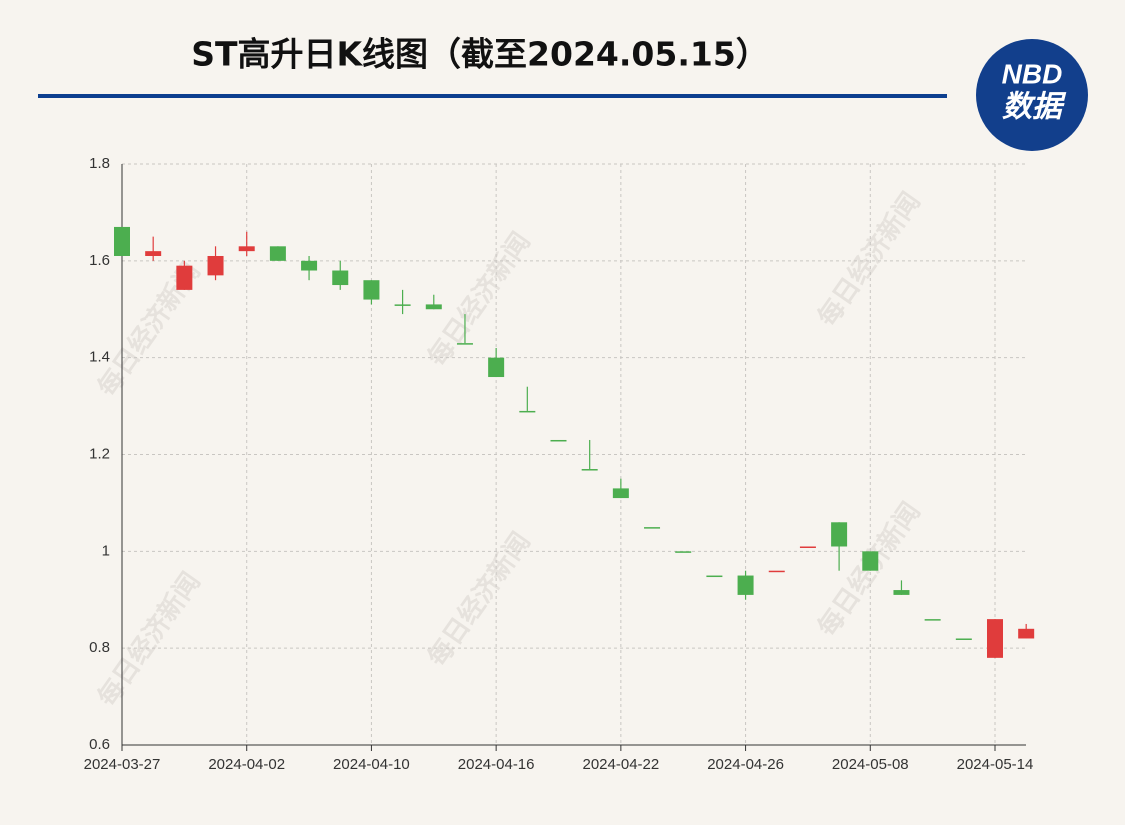 This screenshot has width=1125, height=825. What do you see at coordinates (106, 550) in the screenshot?
I see `y-tick-label: 1` at bounding box center [106, 550].